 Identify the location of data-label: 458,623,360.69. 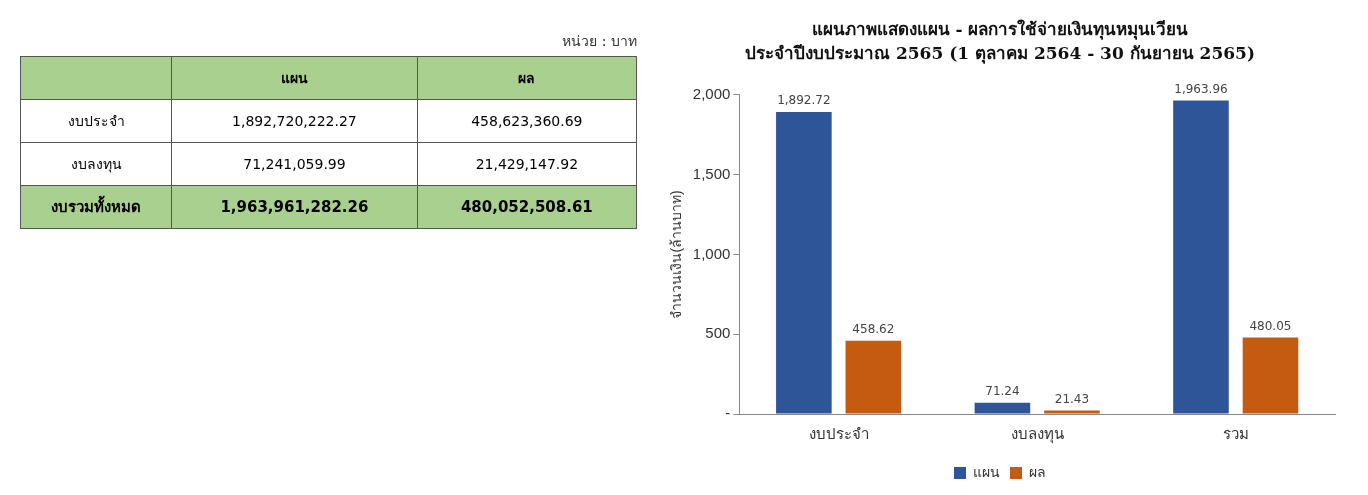
(527, 121).